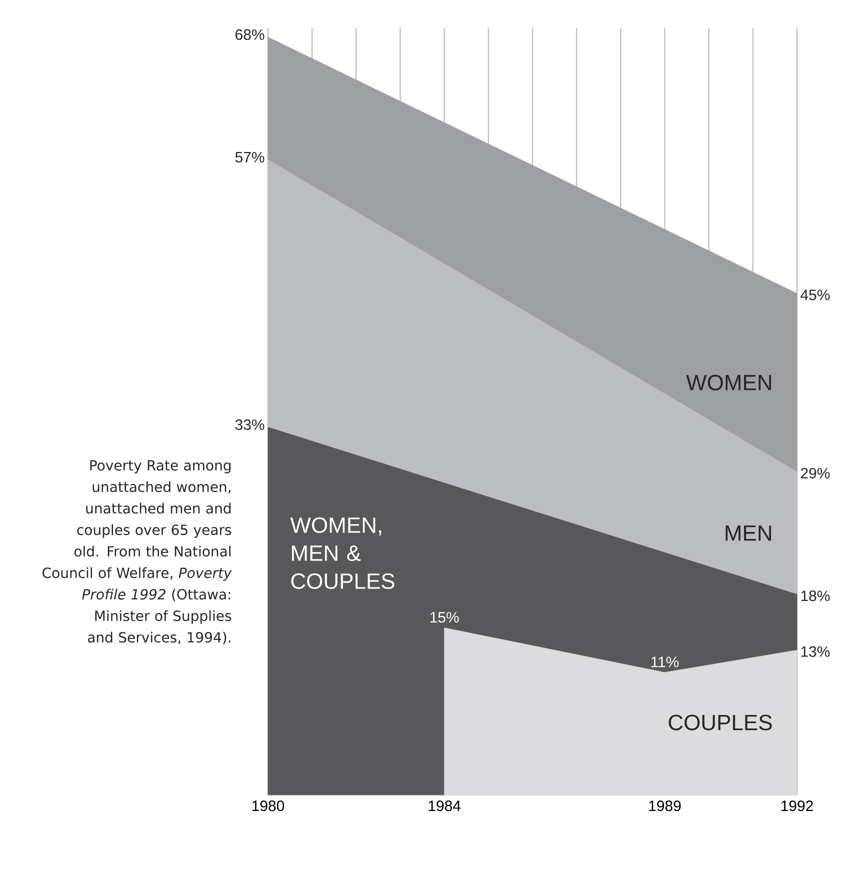 The width and height of the screenshot is (843, 871). I want to click on series-label: MEN, so click(749, 533).